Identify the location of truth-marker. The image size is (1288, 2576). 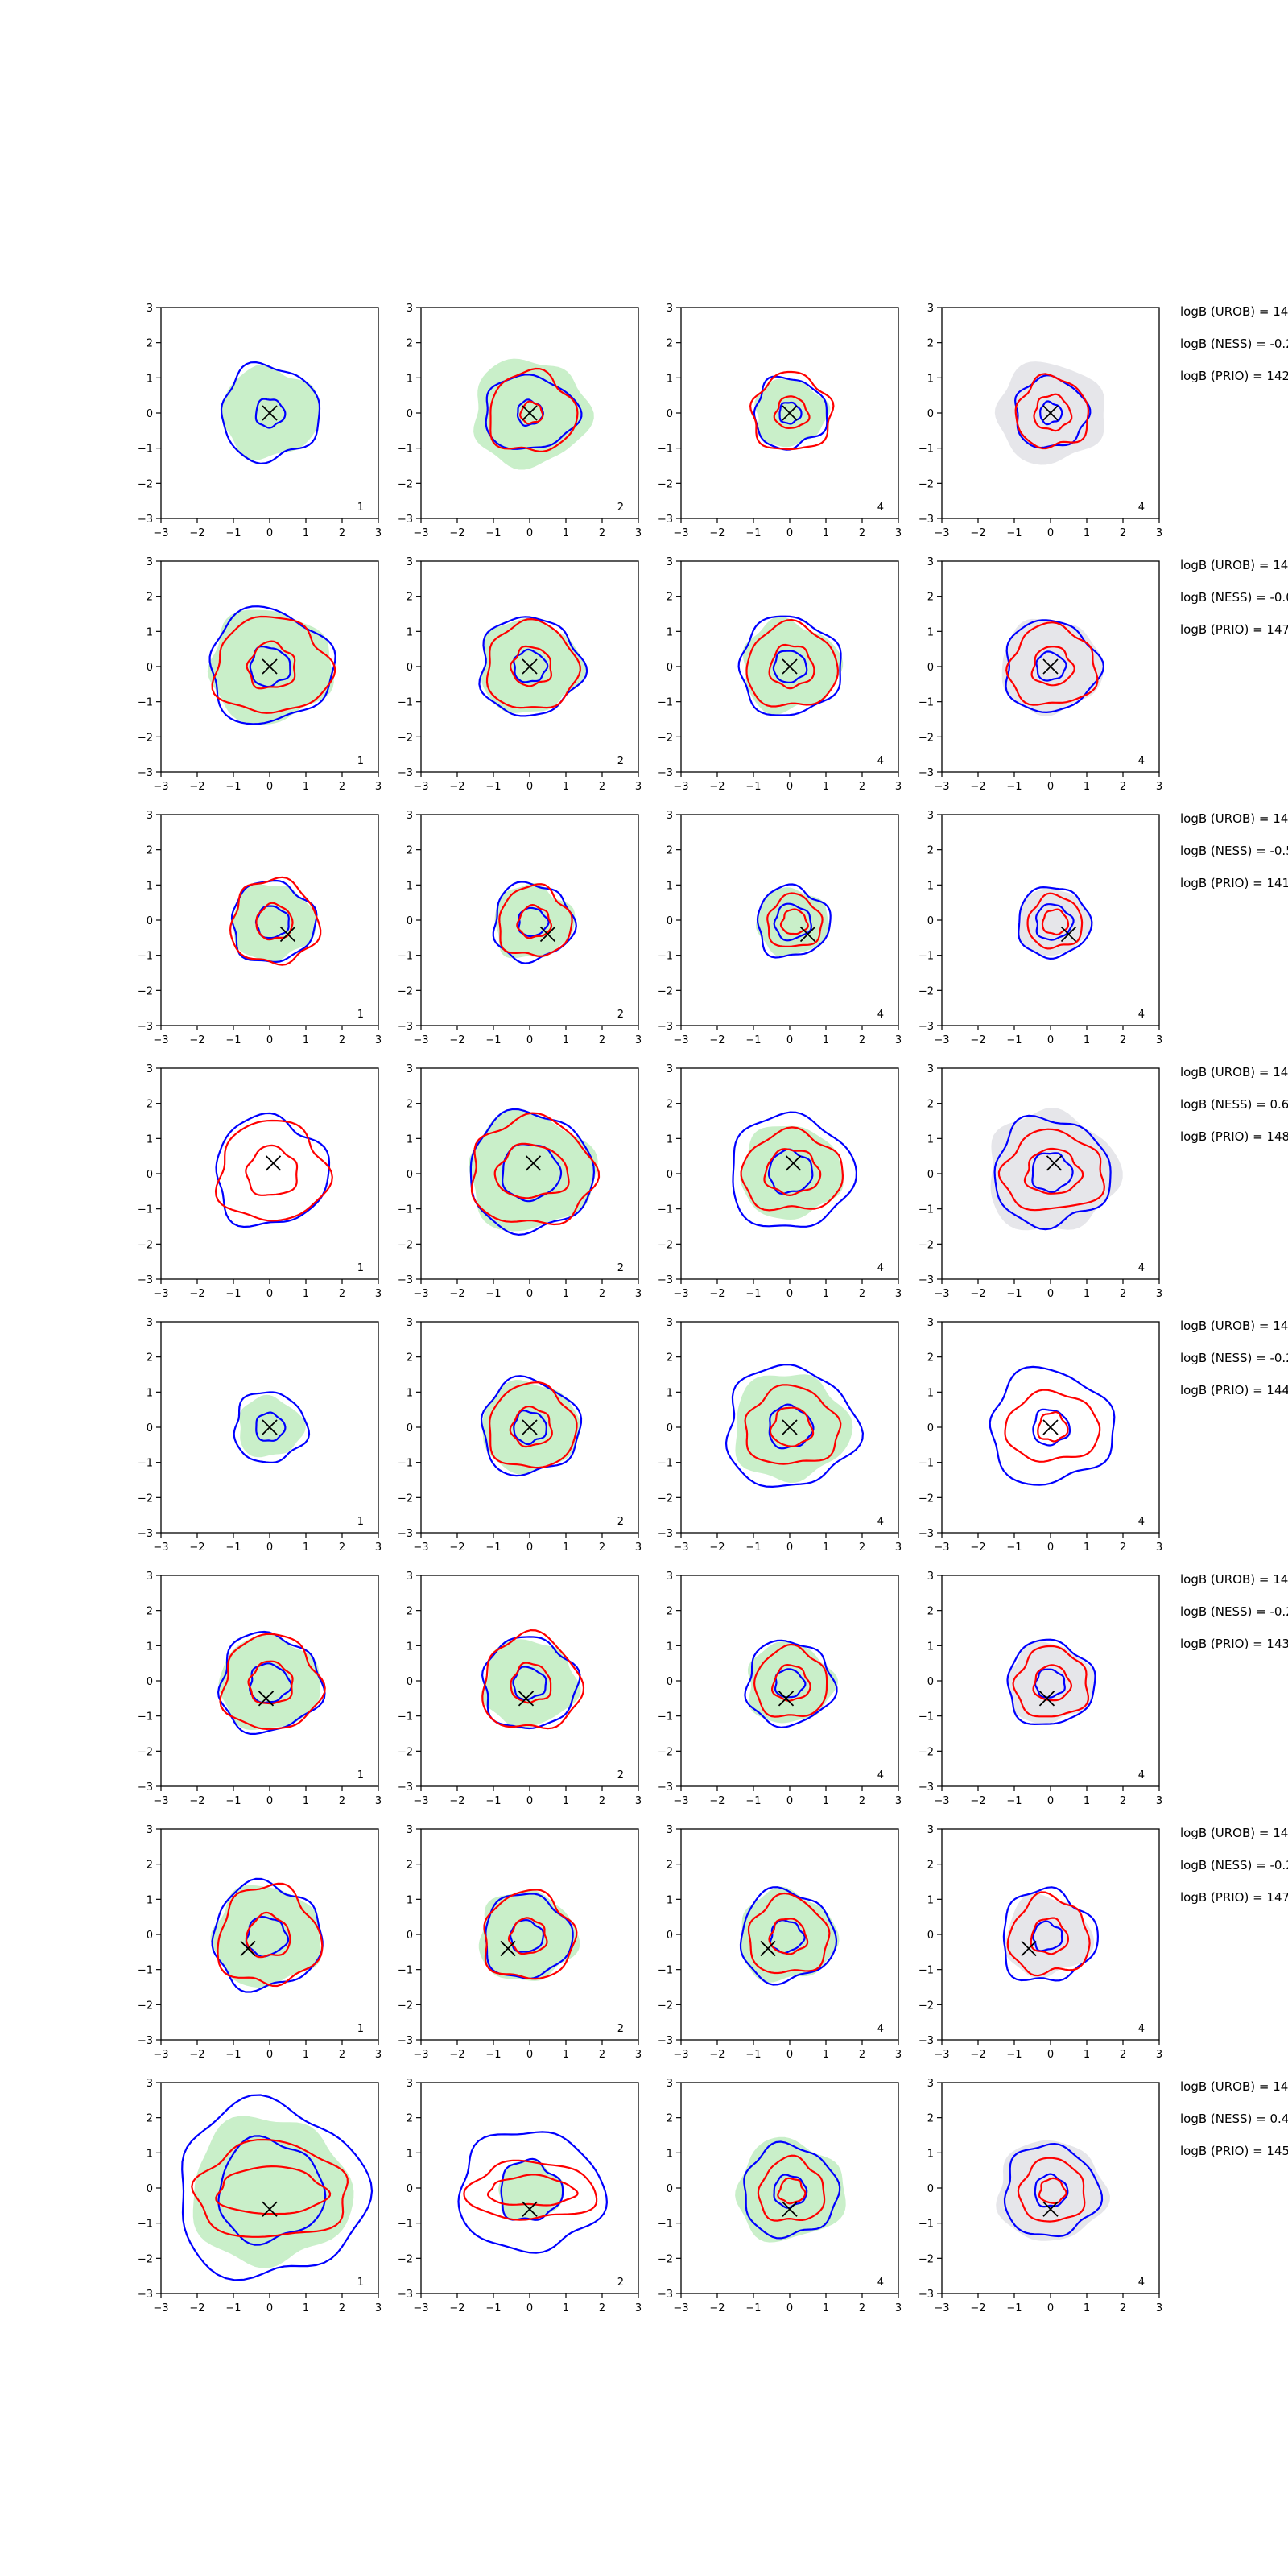
(273, 1163).